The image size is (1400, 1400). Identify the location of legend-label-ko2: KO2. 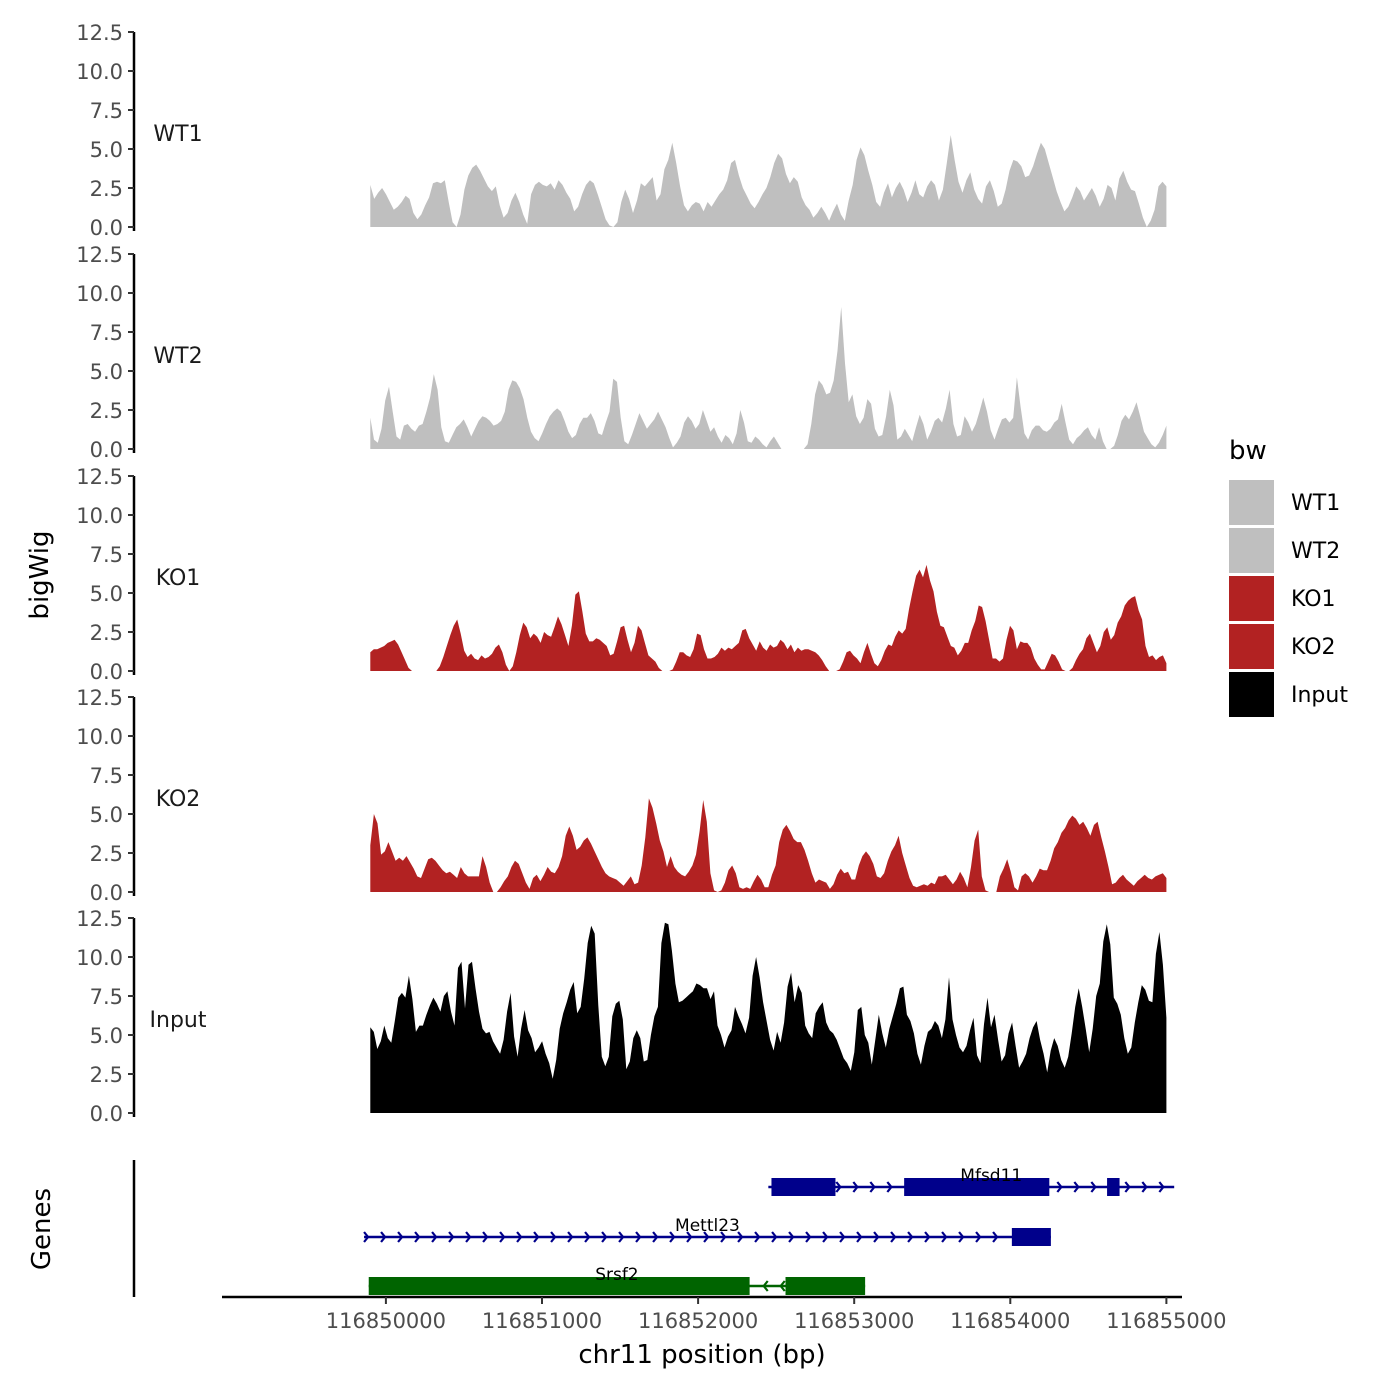
(1313, 647).